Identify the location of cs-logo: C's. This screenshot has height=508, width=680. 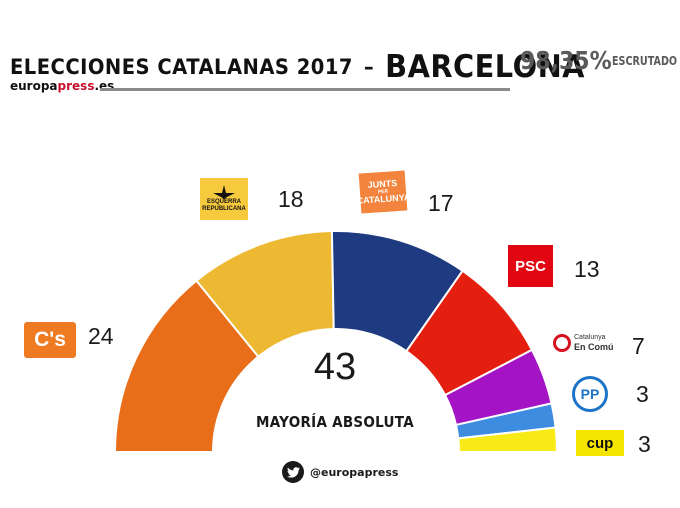
(50, 340).